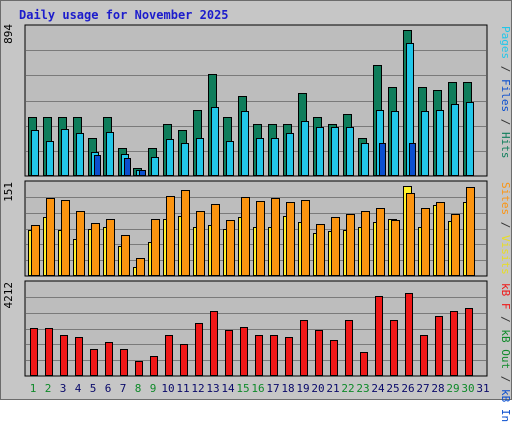 The height and width of the screenshot is (422, 512). I want to click on panel-hits-ymax-label: 894, so click(8, 34).